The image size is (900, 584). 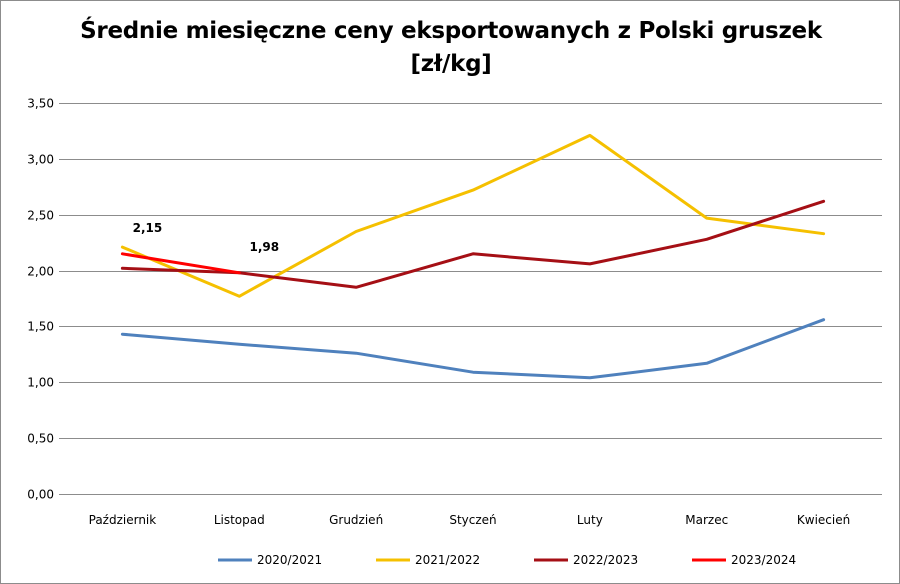 I want to click on x-tick-label: Listopad, so click(x=239, y=520).